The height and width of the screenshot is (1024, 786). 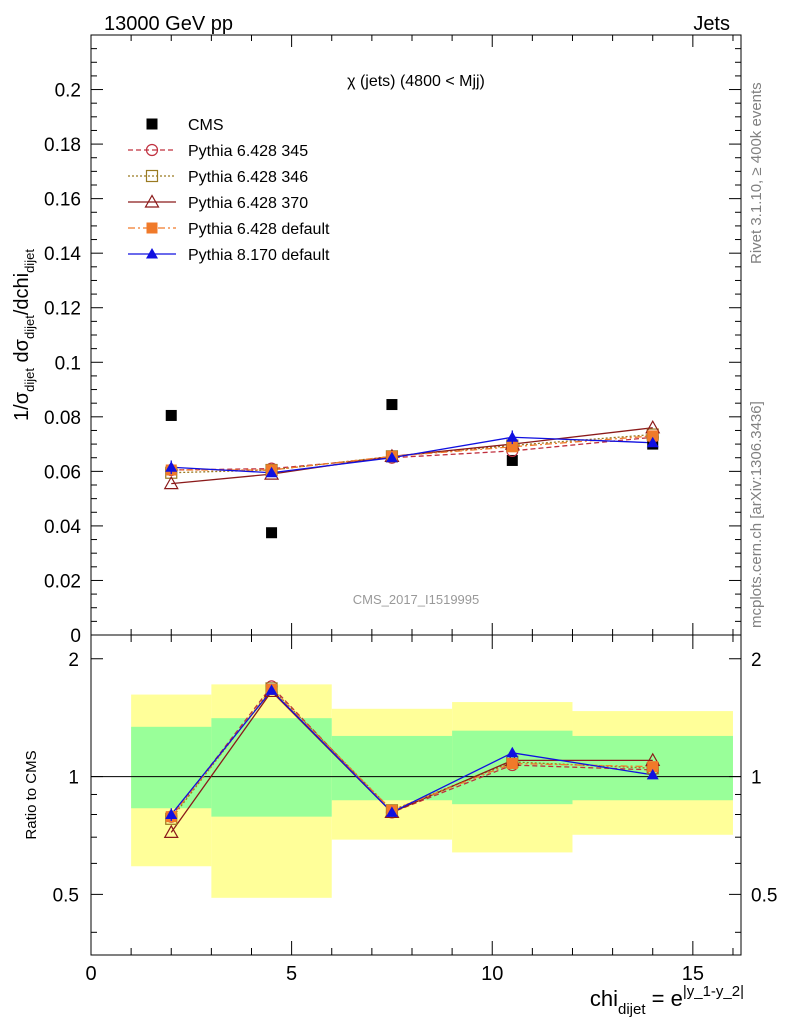 I want to click on legend-label: CMS, so click(x=206, y=125).